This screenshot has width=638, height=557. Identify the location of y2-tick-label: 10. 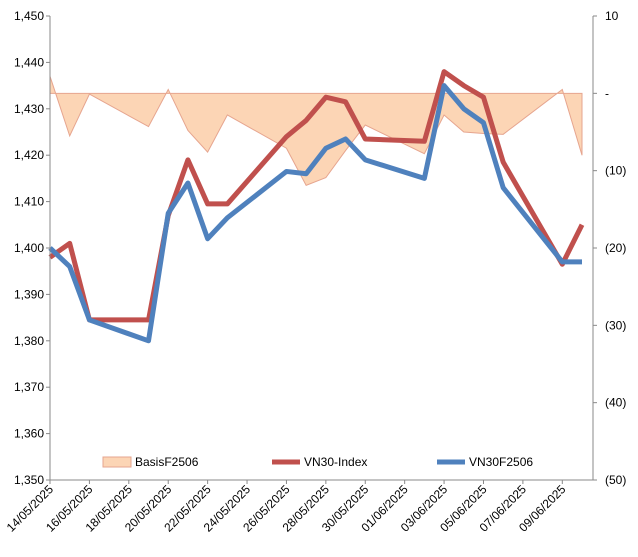
(612, 16).